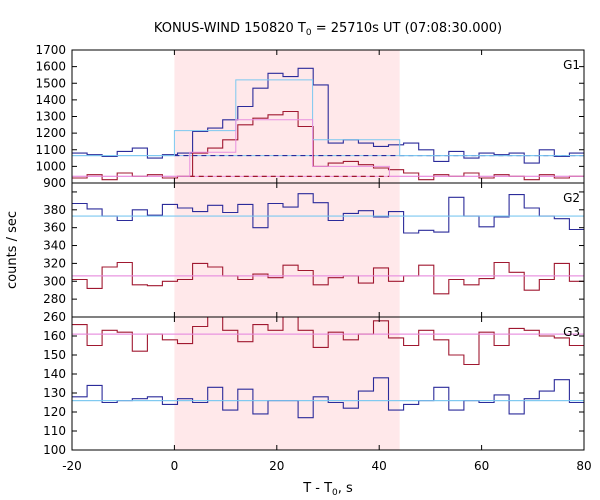  I want to click on y-tick-label: 160, so click(54, 336).